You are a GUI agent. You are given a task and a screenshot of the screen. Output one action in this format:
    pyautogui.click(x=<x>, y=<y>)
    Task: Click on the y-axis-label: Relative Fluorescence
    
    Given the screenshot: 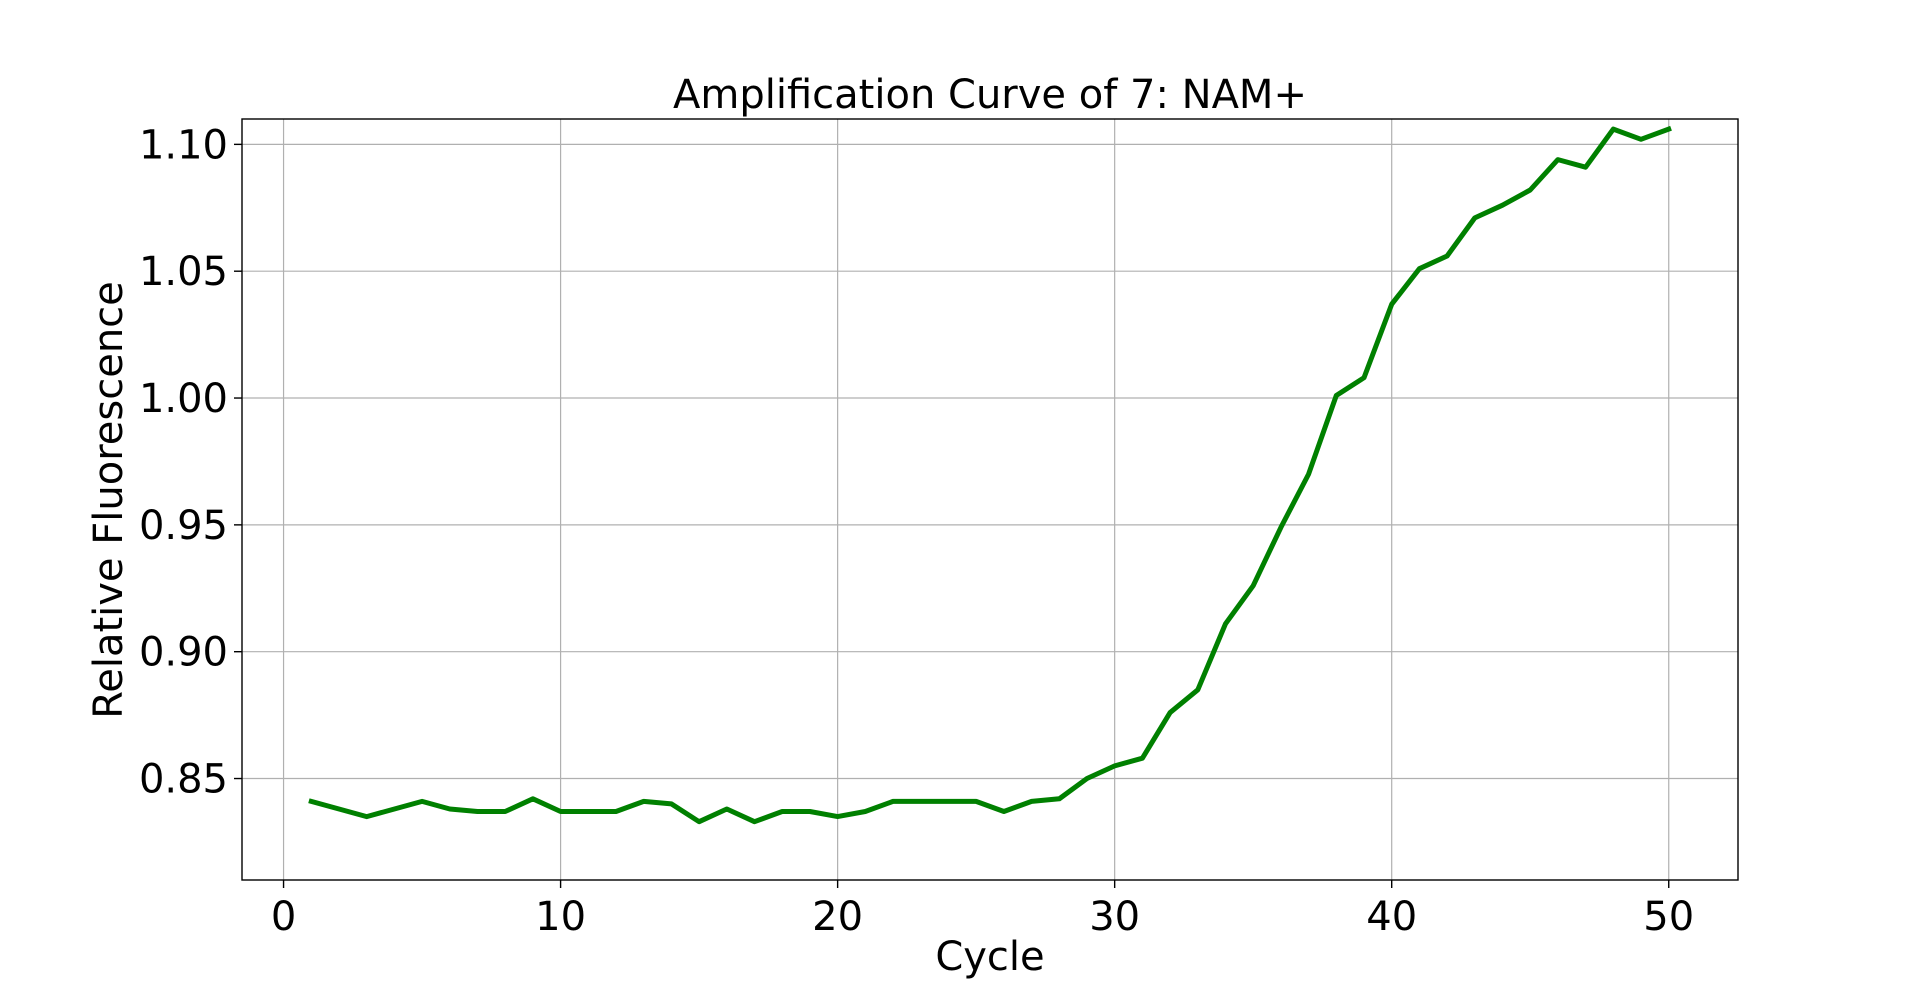 What is the action you would take?
    pyautogui.click(x=109, y=500)
    